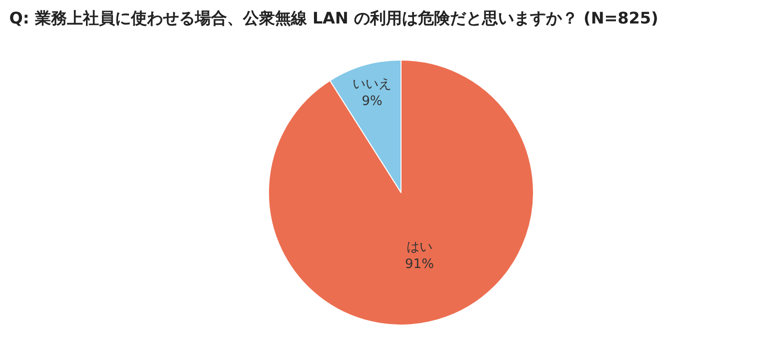 The height and width of the screenshot is (357, 776). What do you see at coordinates (372, 101) in the screenshot?
I see `data-label: 9%` at bounding box center [372, 101].